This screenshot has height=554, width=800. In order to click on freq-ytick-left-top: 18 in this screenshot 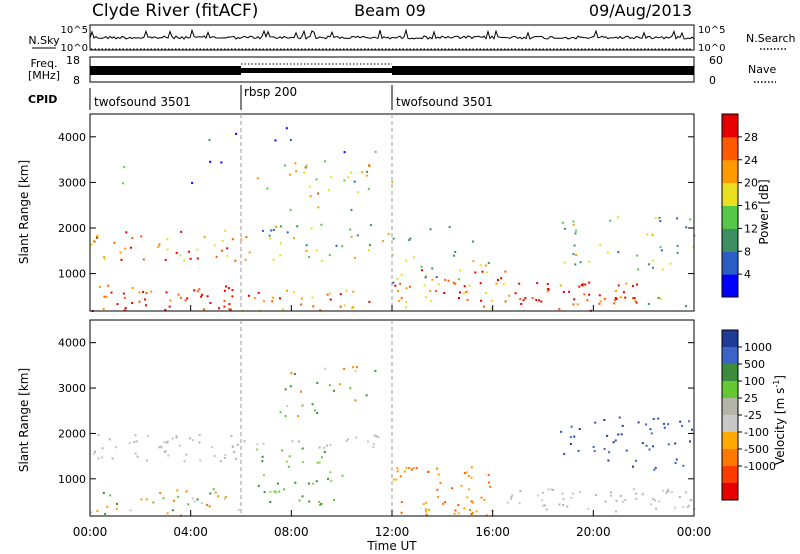, I will do `click(73, 60)`.